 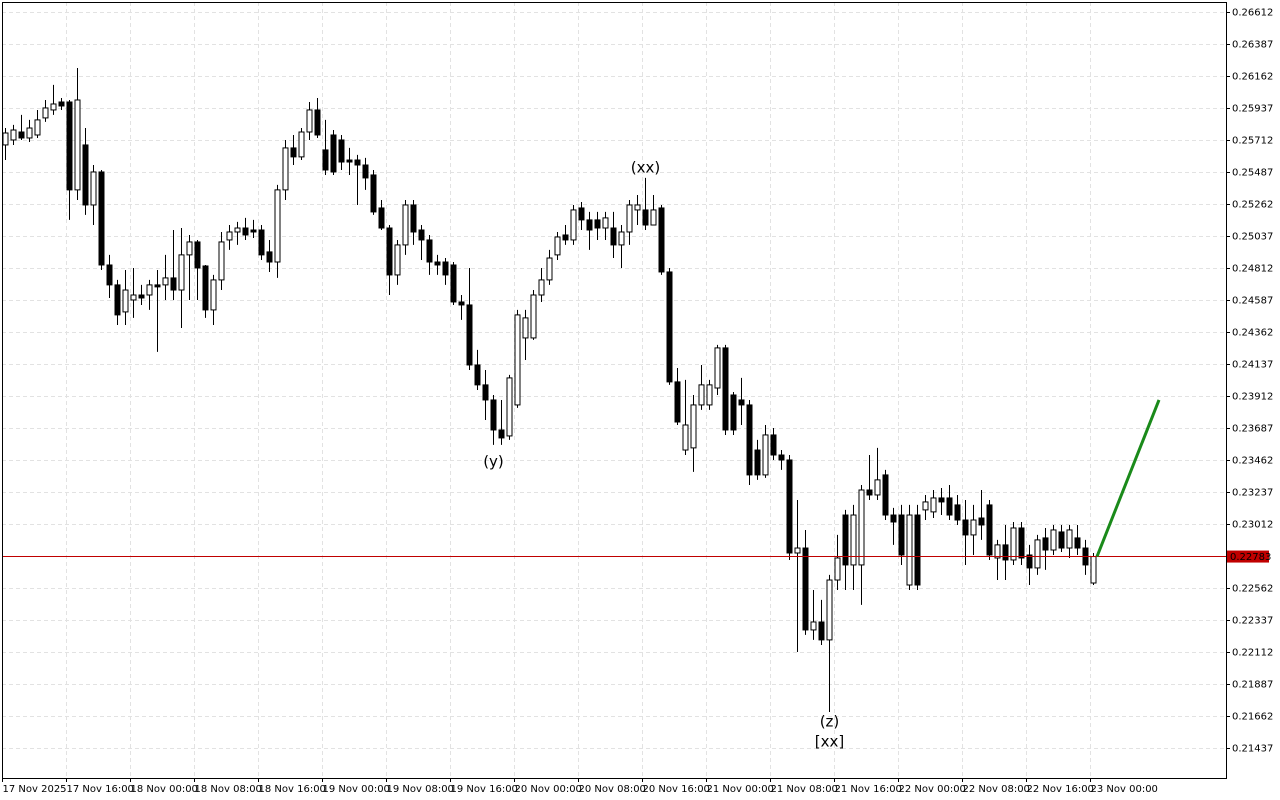 I want to click on x-tick-label: 21 Nov 08:00, so click(x=804, y=789).